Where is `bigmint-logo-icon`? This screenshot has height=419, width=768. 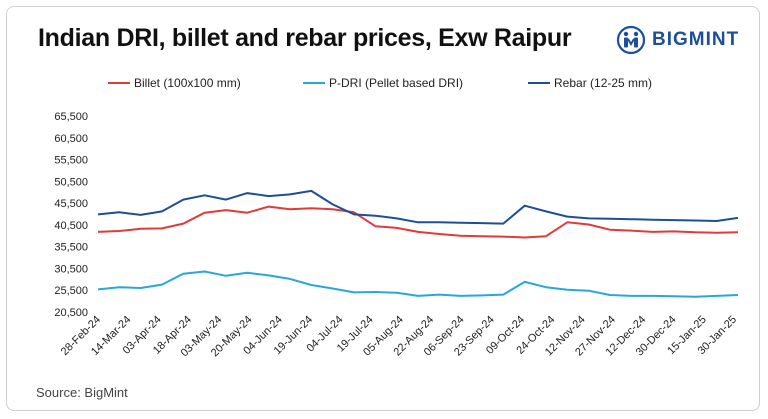
bigmint-logo-icon is located at coordinates (631, 40).